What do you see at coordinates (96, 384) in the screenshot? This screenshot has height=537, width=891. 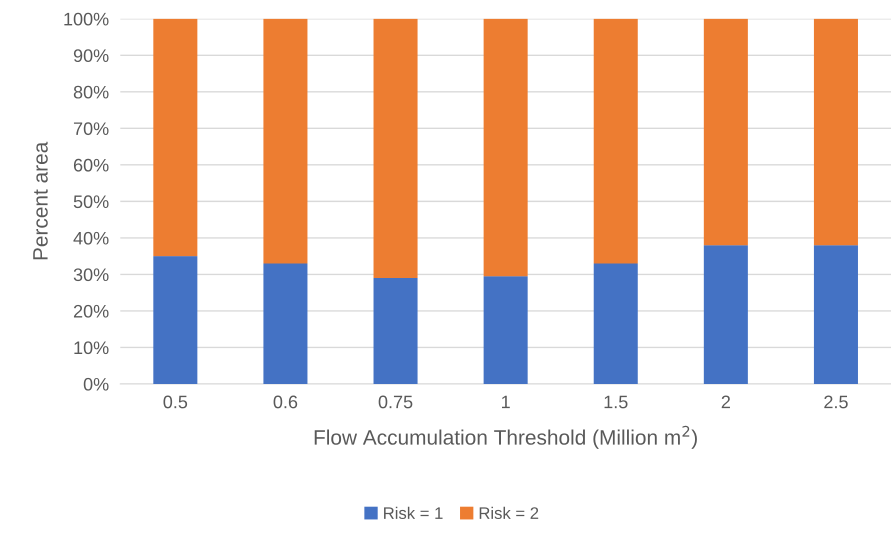 I see `y-tick-label: 0%` at bounding box center [96, 384].